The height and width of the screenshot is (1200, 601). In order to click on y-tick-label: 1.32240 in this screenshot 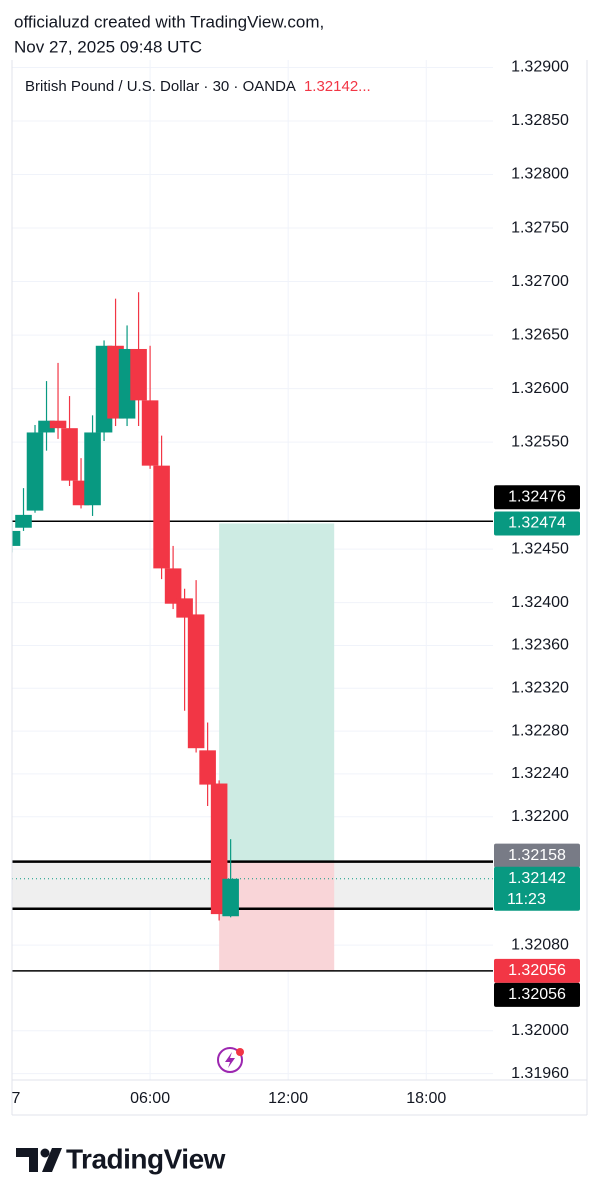, I will do `click(540, 773)`.